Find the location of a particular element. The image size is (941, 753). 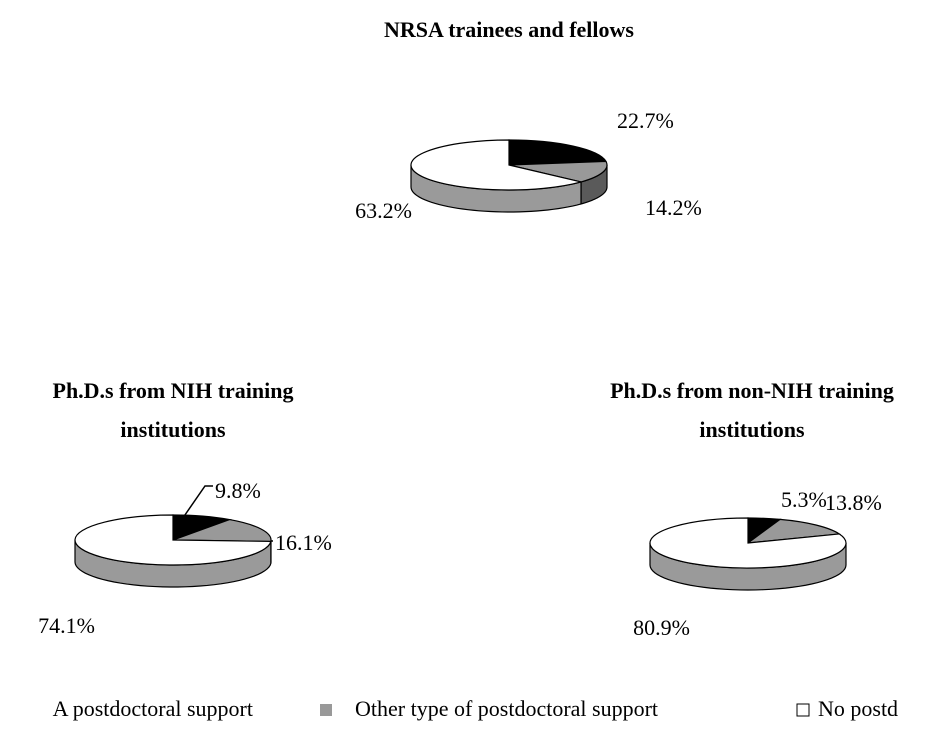

data-label: 63.2% is located at coordinates (383, 210).